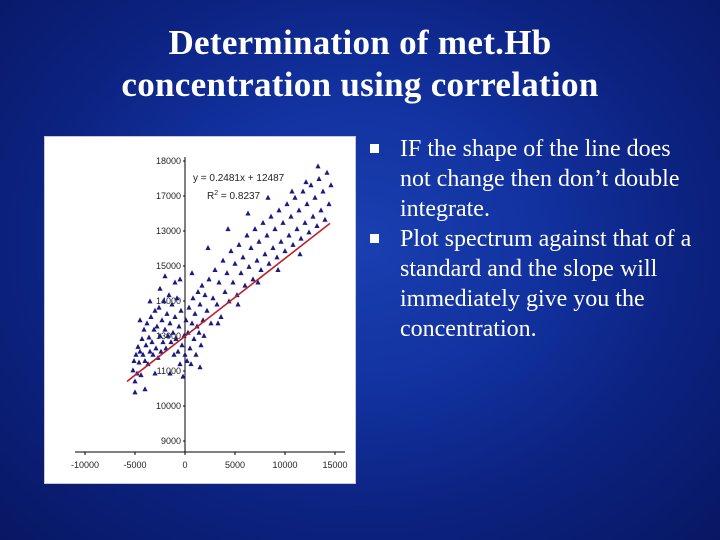  What do you see at coordinates (334, 465) in the screenshot?
I see `x-tick-label: 15000` at bounding box center [334, 465].